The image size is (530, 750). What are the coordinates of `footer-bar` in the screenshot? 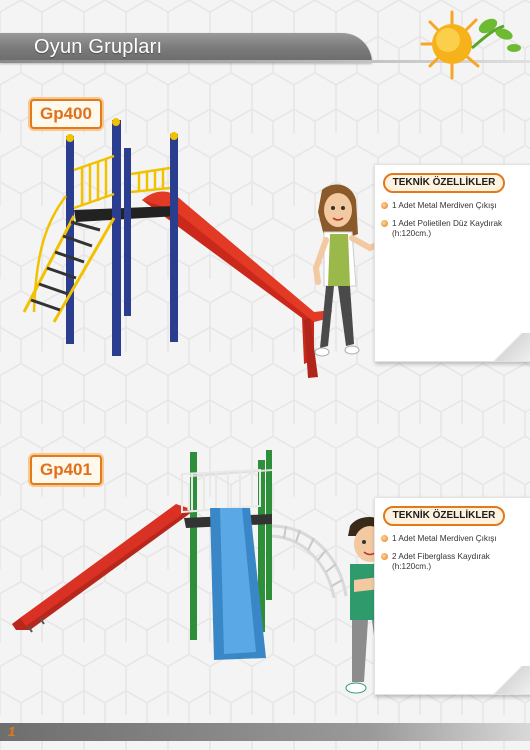 It's located at (265, 732).